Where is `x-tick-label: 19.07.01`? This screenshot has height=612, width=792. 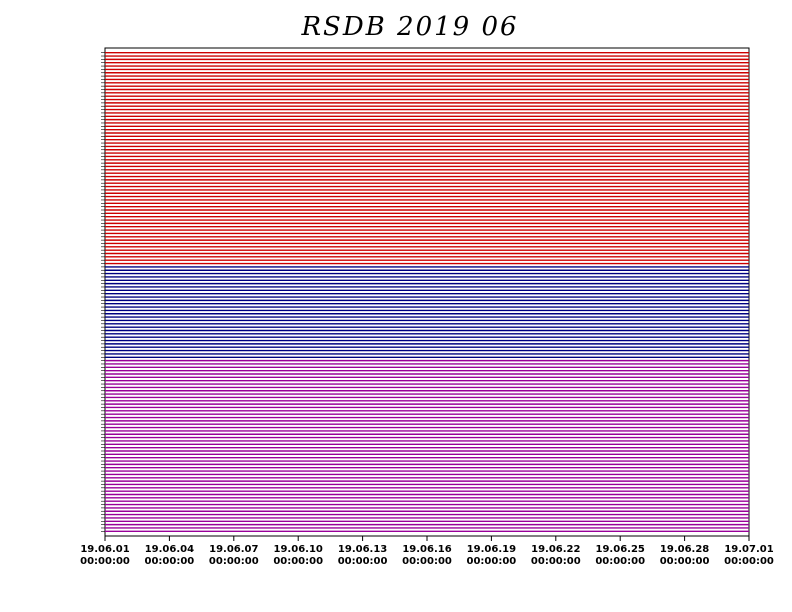 x-tick-label: 19.07.01 is located at coordinates (748, 549).